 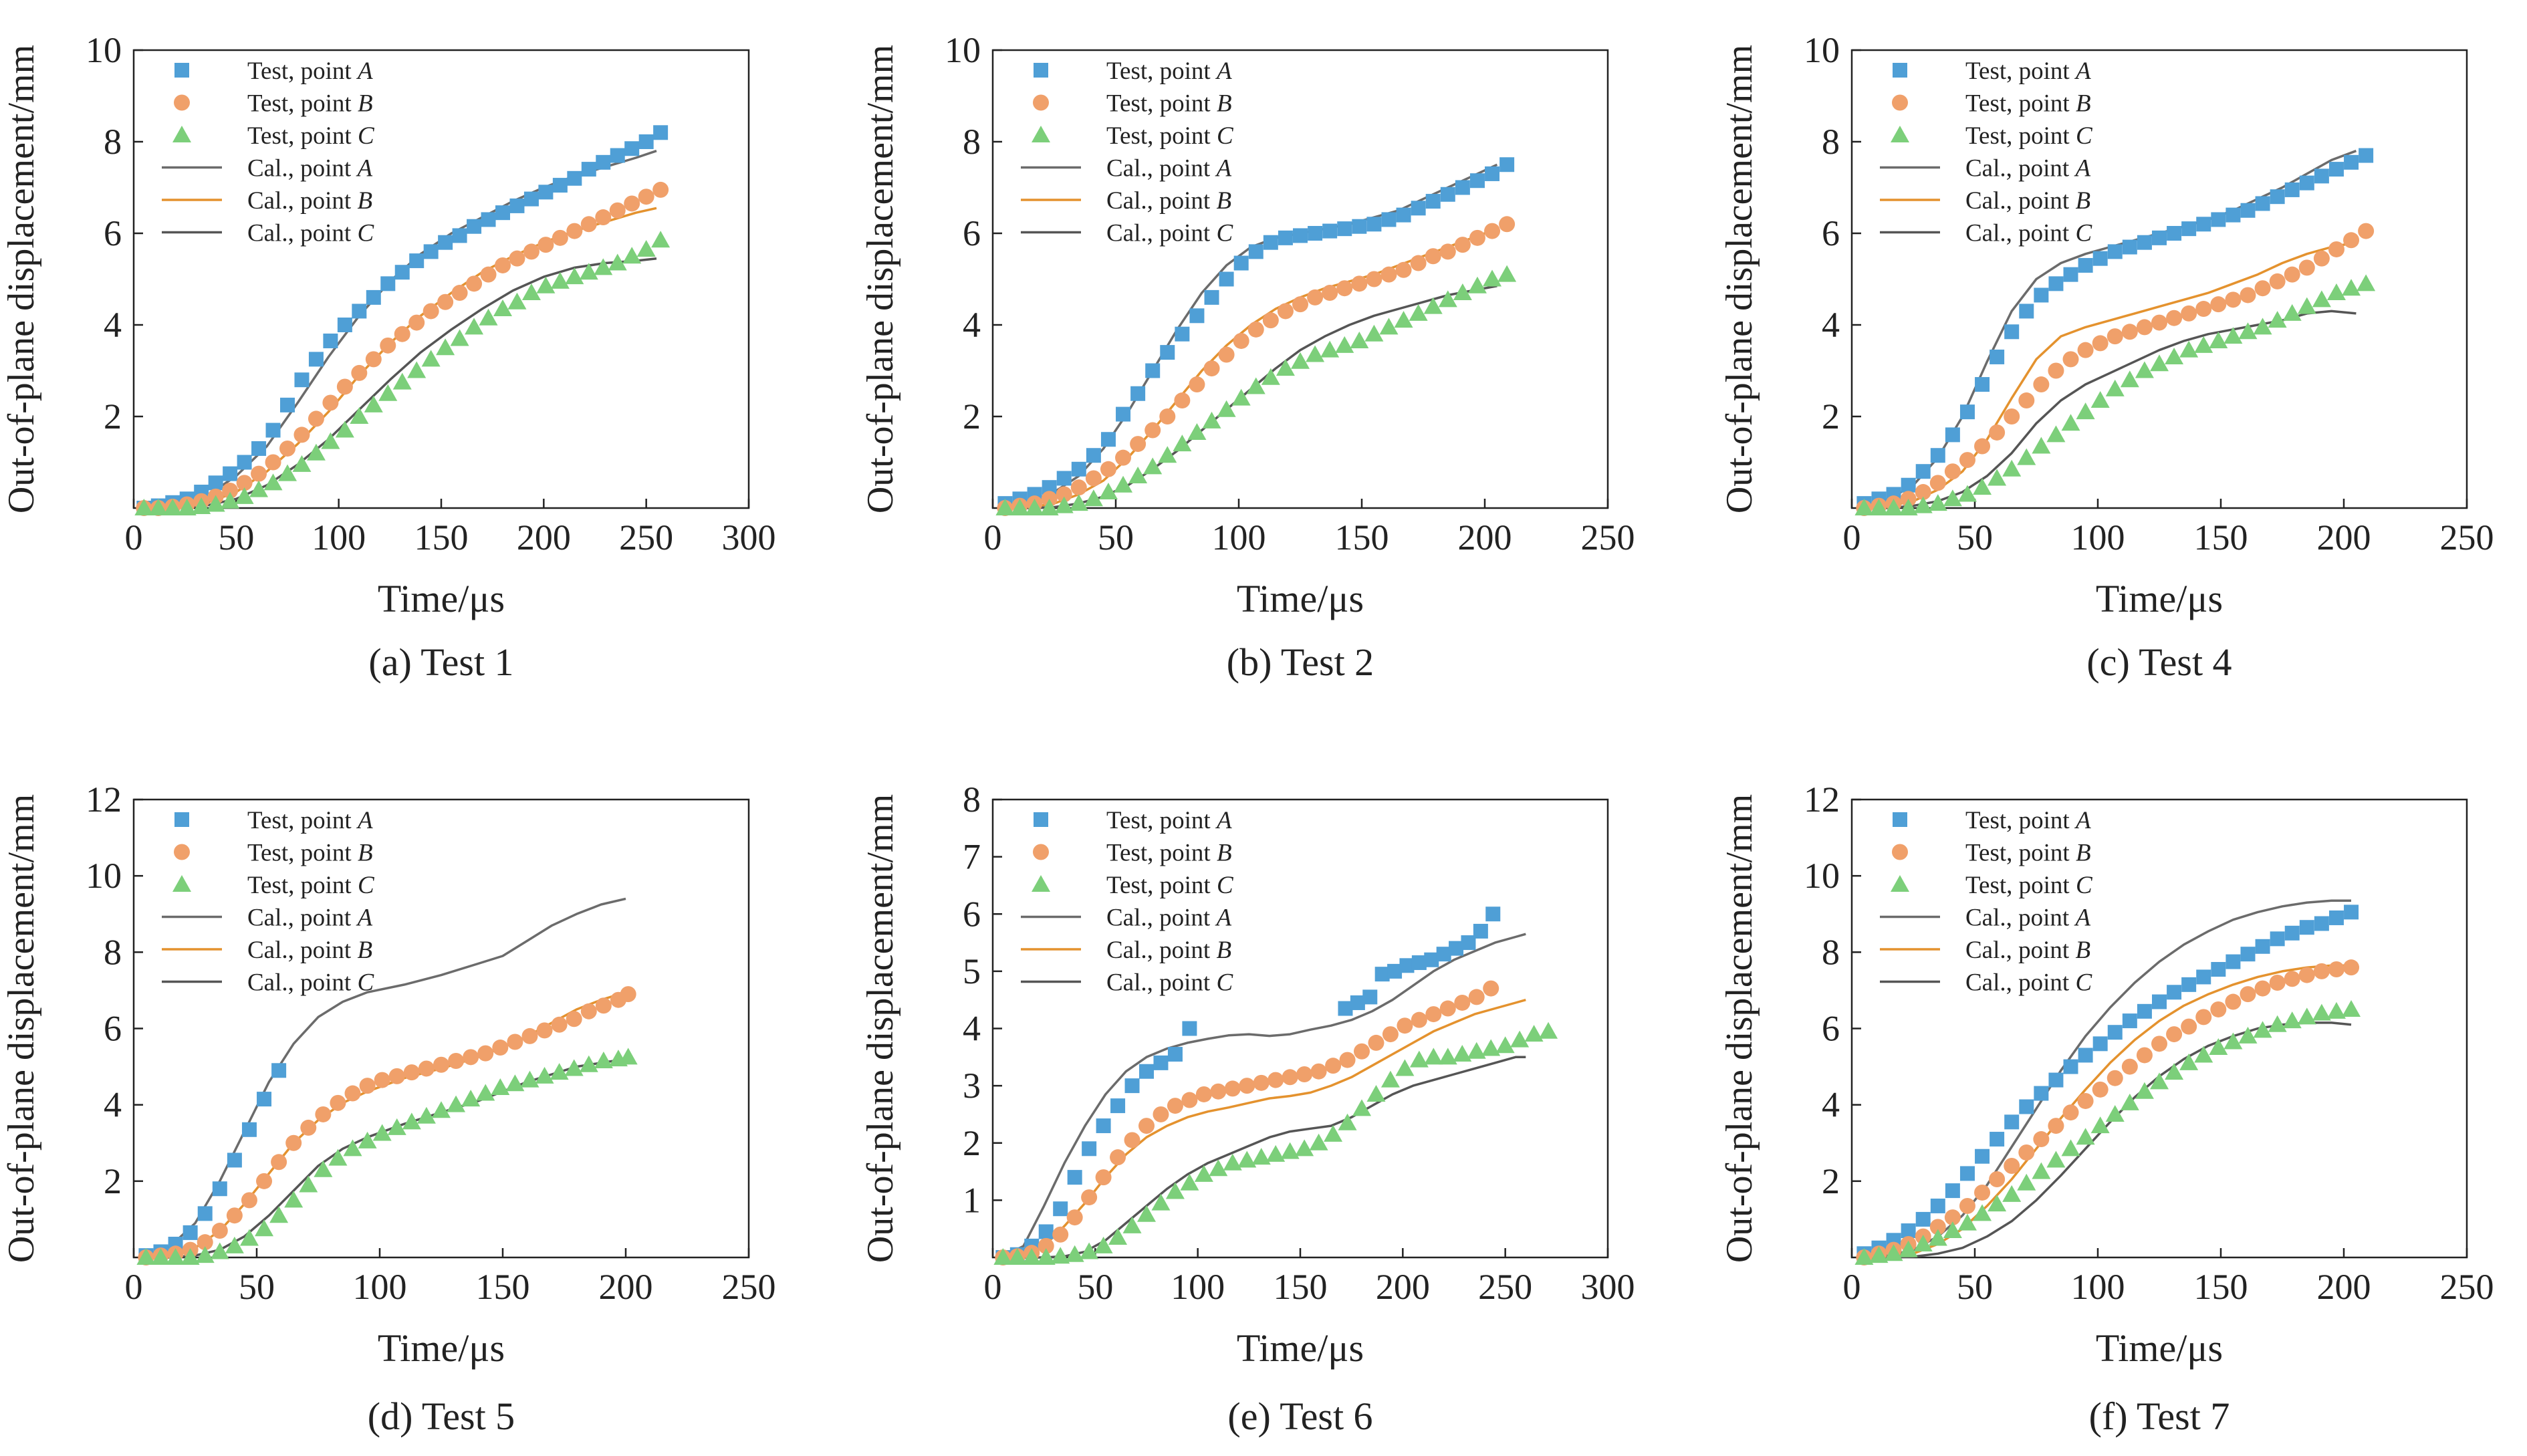 I want to click on series-line-b, so click(x=386, y=1125).